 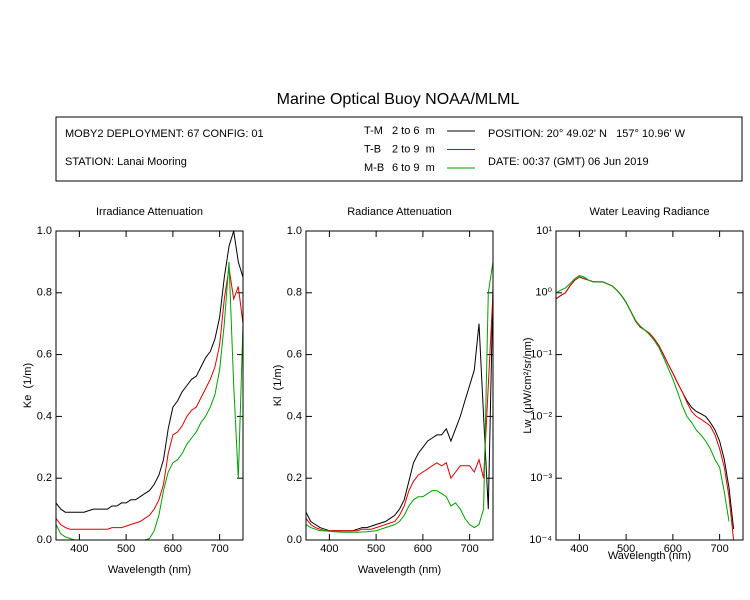 What do you see at coordinates (164, 134) in the screenshot?
I see `deployment: MOBY2 DEPLOYMENT: 67 CONFIG: 01` at bounding box center [164, 134].